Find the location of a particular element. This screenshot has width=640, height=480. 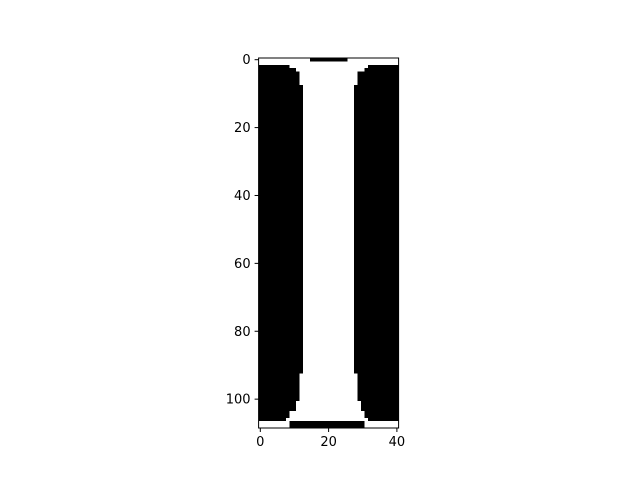

y-tick-label: 100 is located at coordinates (238, 400).